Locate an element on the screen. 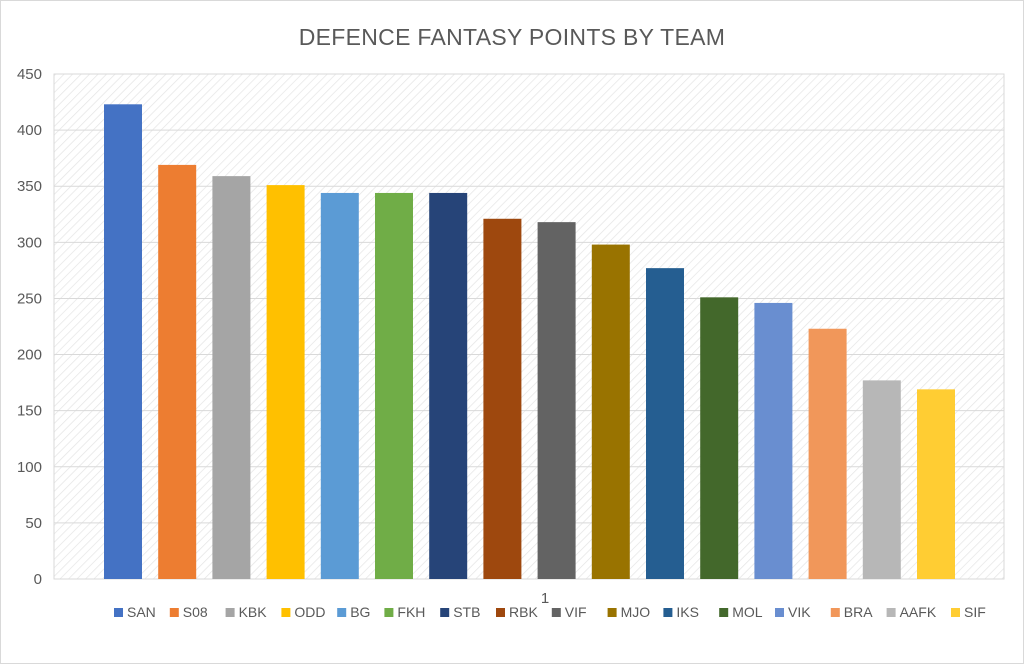 The image size is (1024, 664). legend-label: ODD is located at coordinates (309, 612).